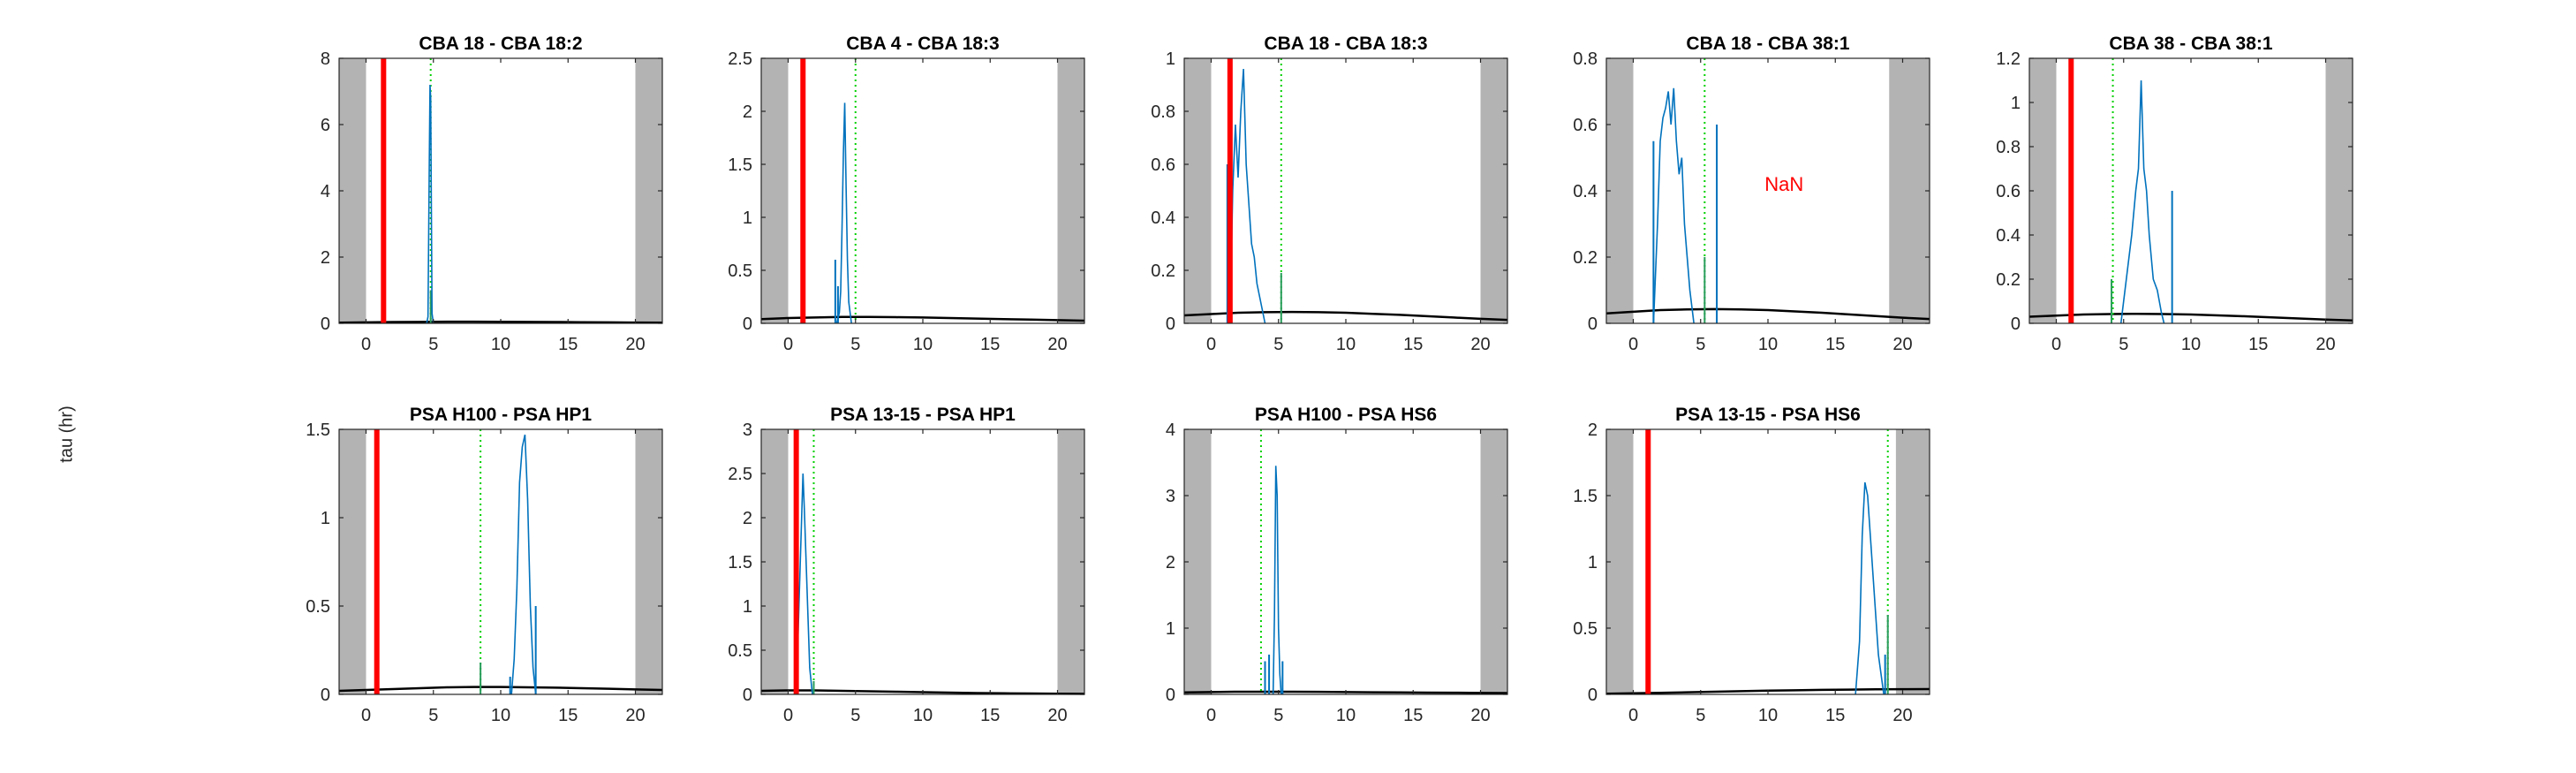 Image resolution: width=2576 pixels, height=773 pixels. I want to click on chart-title: PSA H100 - PSA HP1, so click(502, 415).